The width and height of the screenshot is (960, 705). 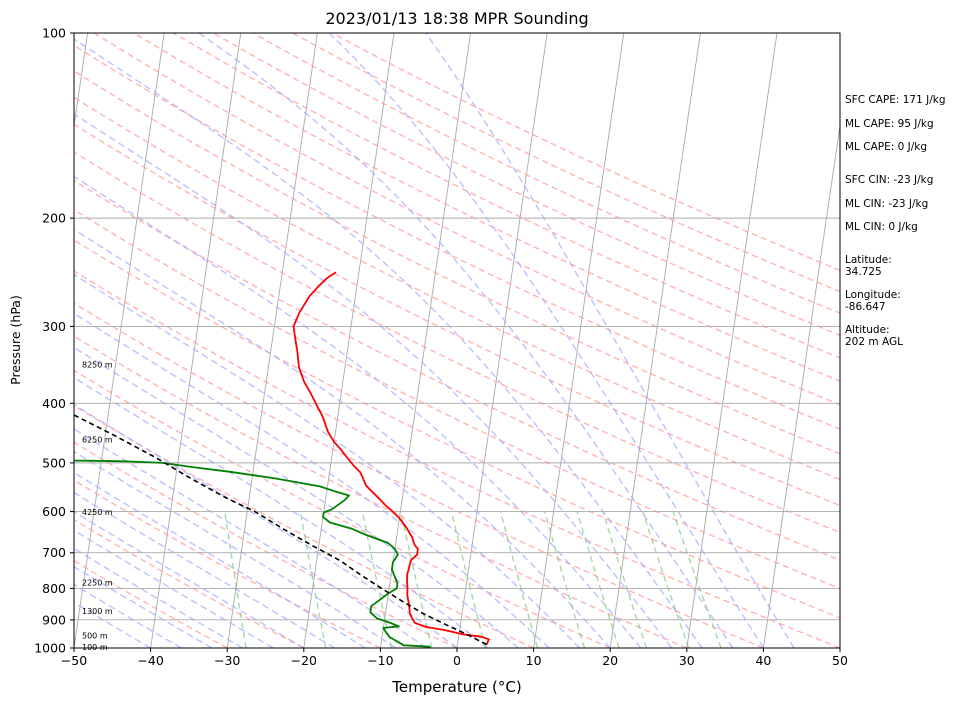 I want to click on y-tick-label: 600, so click(x=54, y=511).